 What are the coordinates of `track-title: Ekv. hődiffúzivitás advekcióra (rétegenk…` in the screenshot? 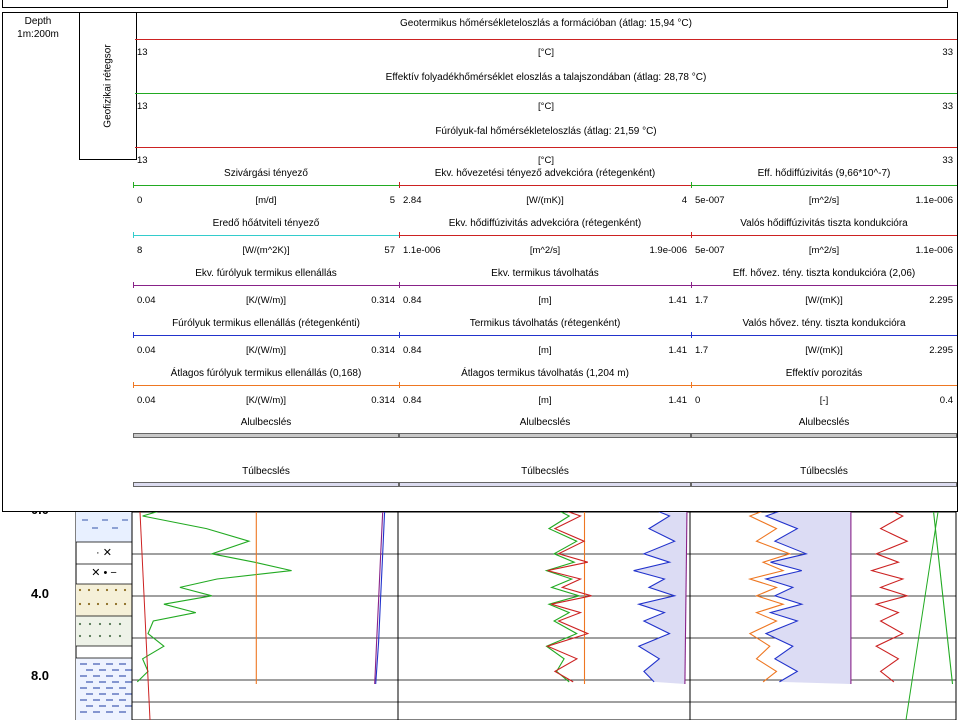 It's located at (545, 223).